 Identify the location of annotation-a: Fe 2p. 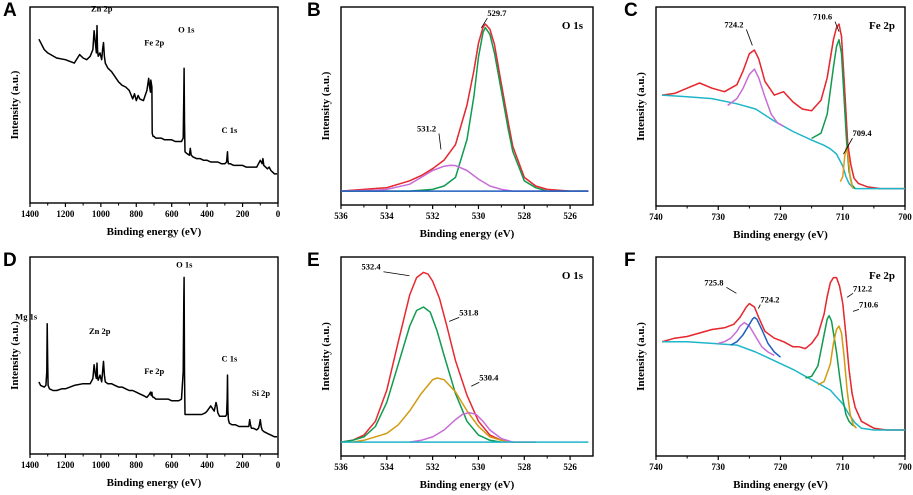
(154, 43).